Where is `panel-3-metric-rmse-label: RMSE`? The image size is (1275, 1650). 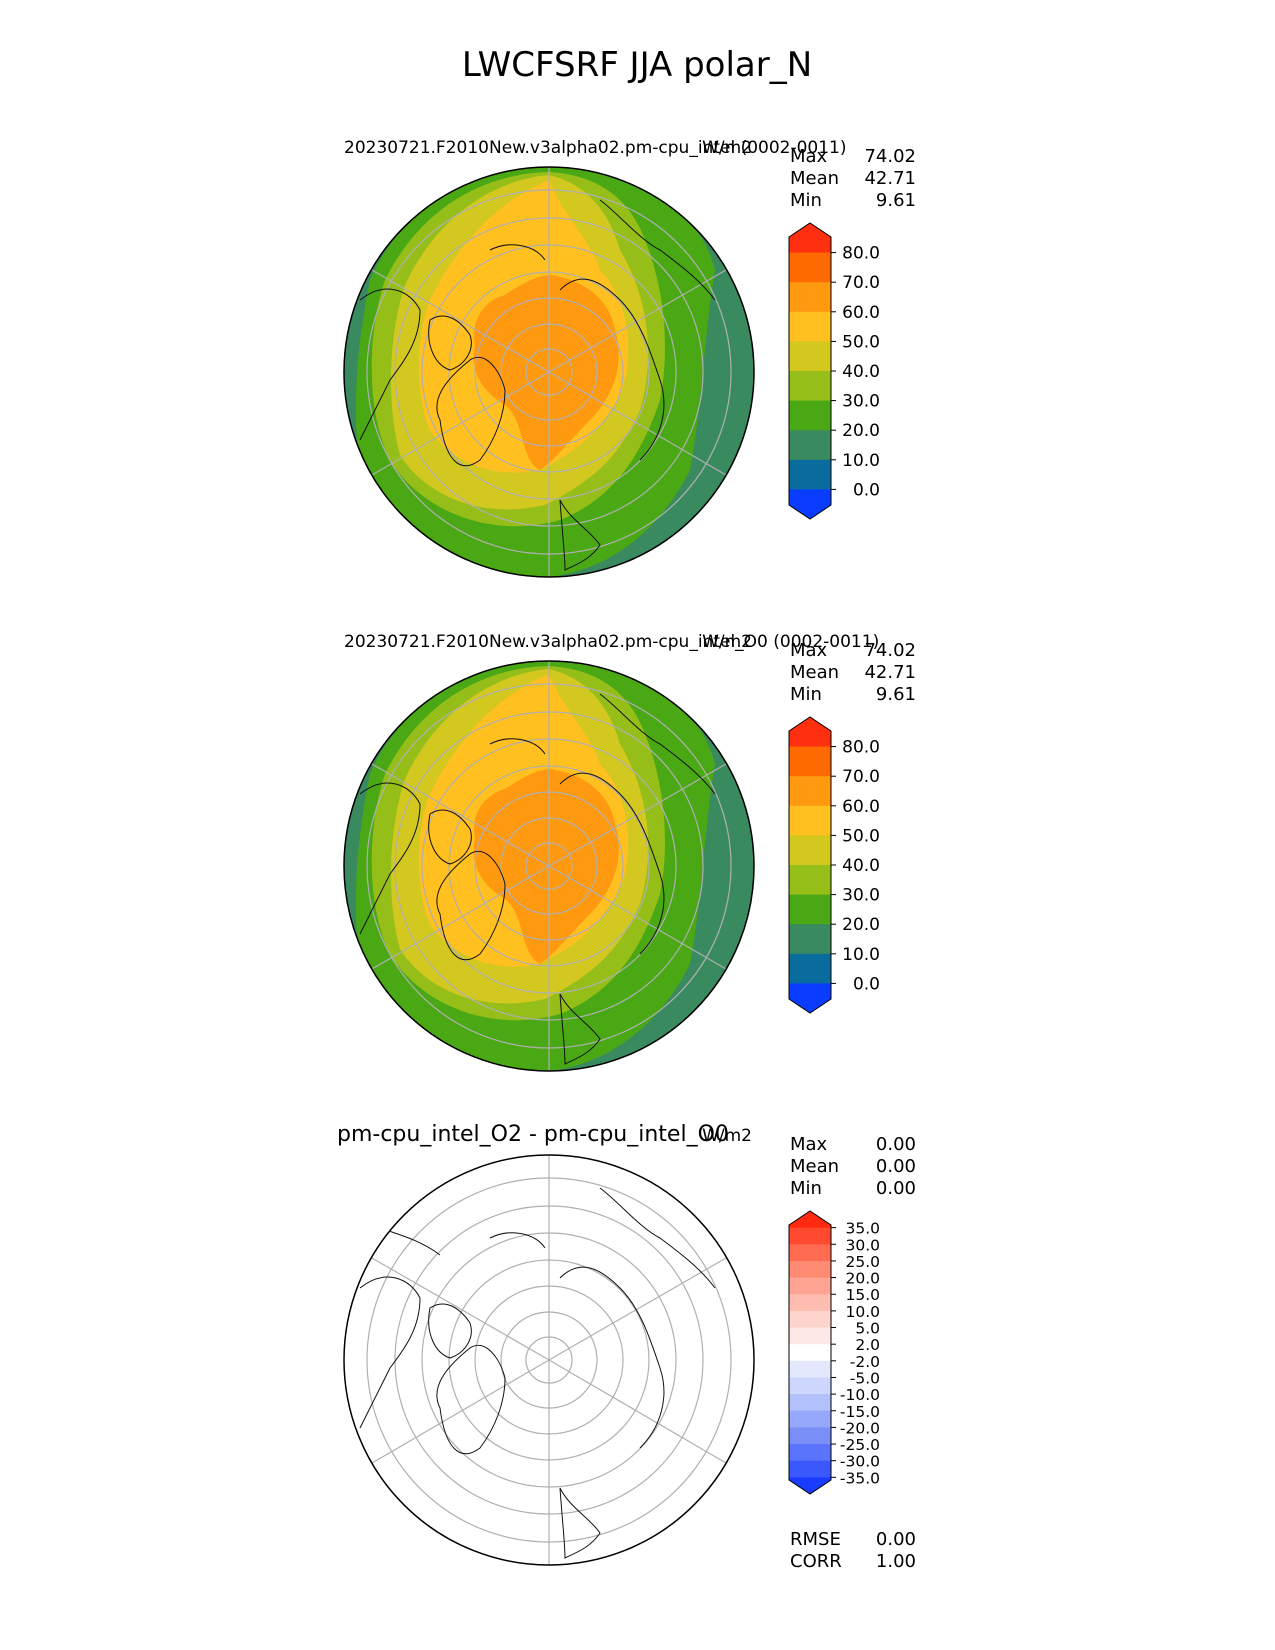 panel-3-metric-rmse-label: RMSE is located at coordinates (815, 1539).